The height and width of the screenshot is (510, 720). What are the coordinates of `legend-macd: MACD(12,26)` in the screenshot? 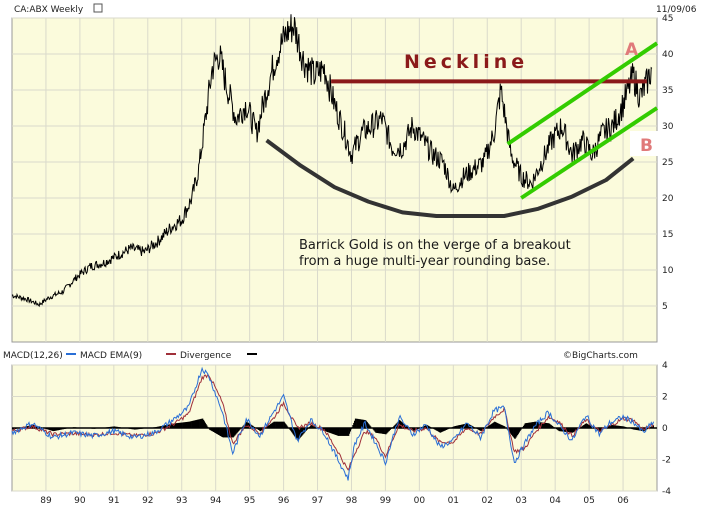 It's located at (33, 356).